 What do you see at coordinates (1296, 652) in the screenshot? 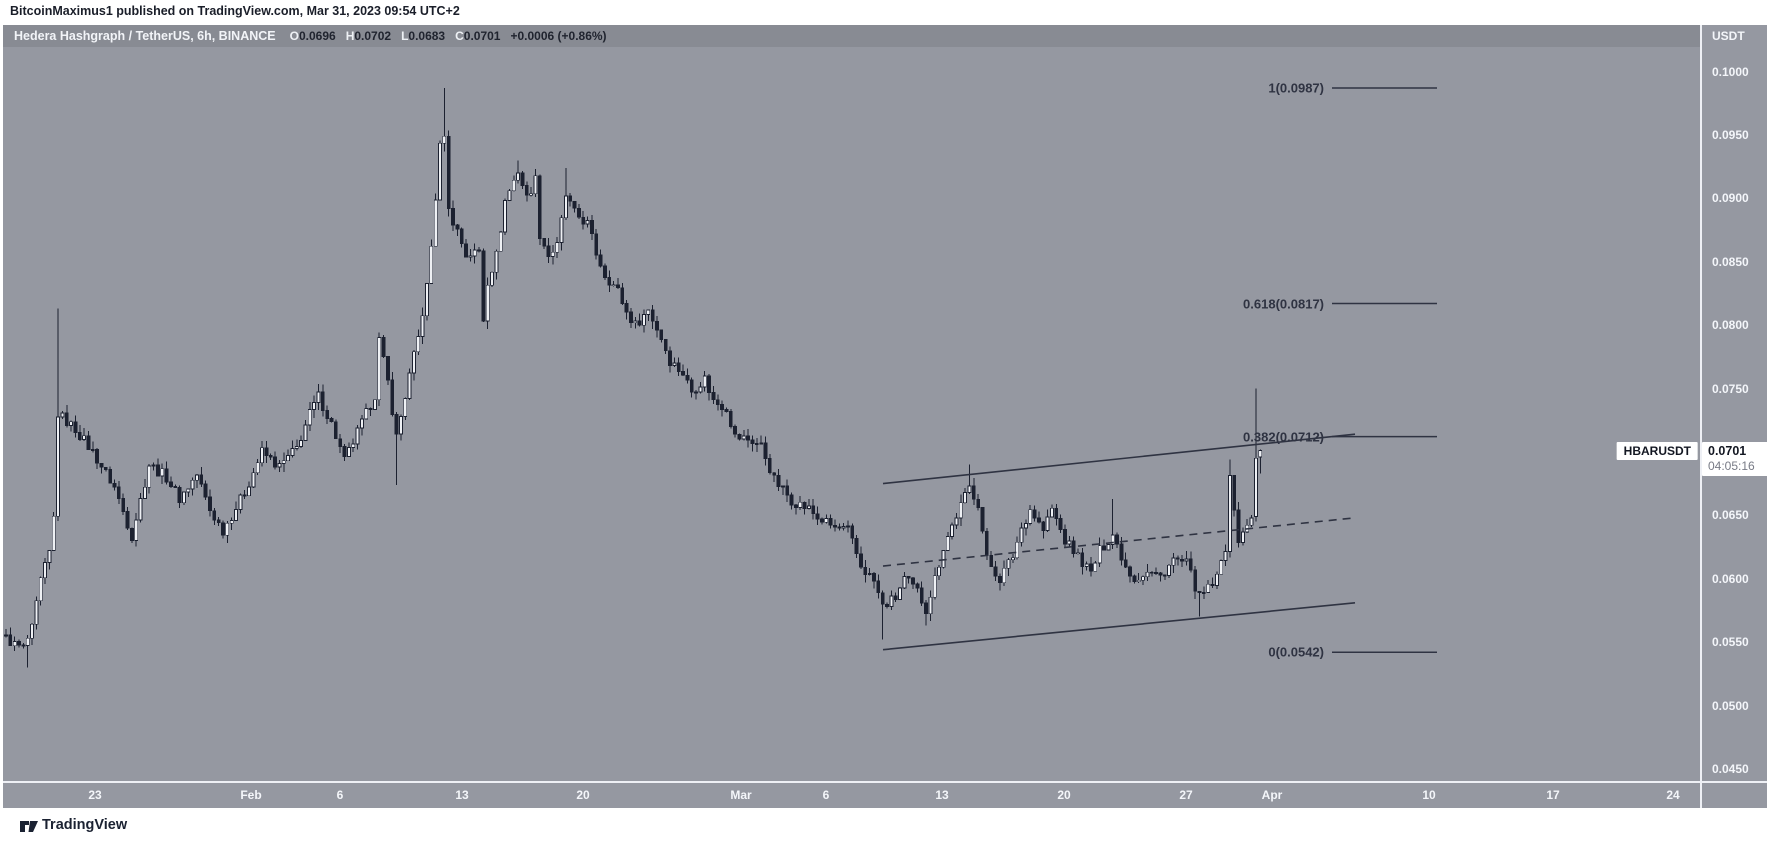
I see `fib-label: 0(0.0542)` at bounding box center [1296, 652].